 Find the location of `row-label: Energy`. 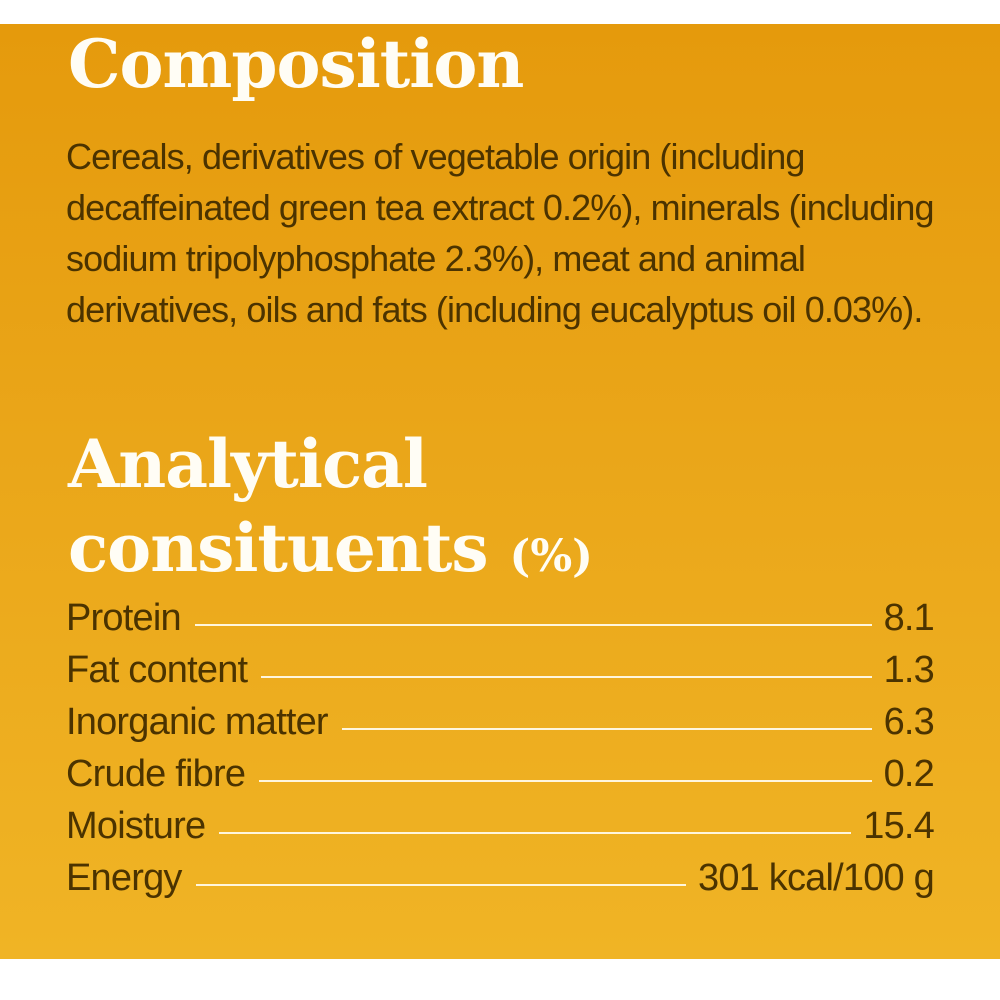

row-label: Energy is located at coordinates (124, 878).